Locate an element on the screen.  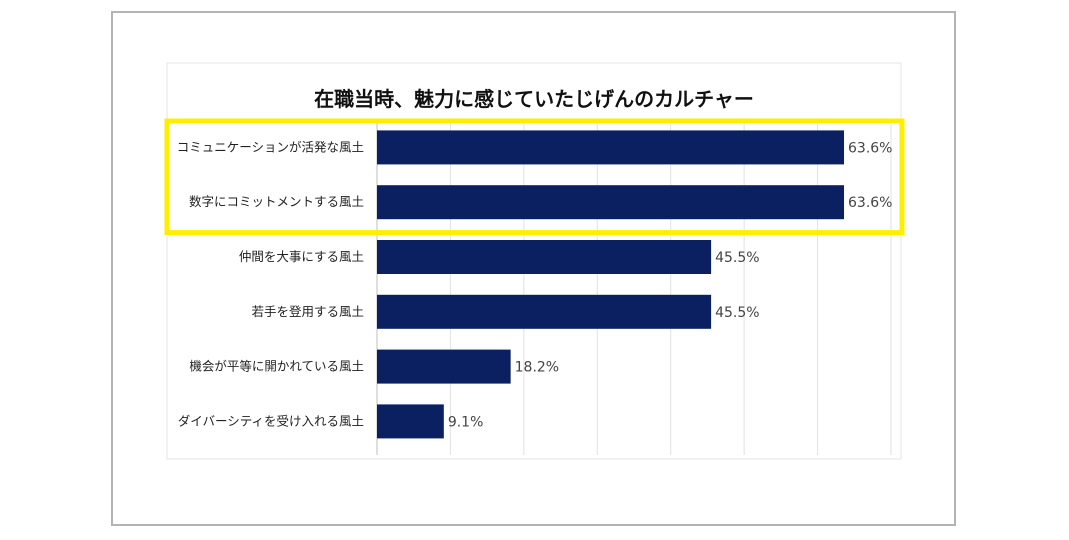
category-label: ダイバーシティを受け入れる風土 is located at coordinates (271, 420).